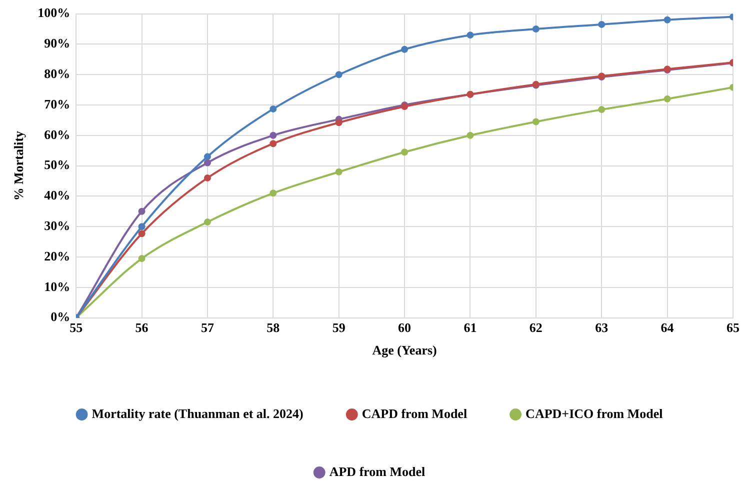 This screenshot has height=495, width=755. Describe the element at coordinates (57, 73) in the screenshot. I see `y-tick-label: 80%` at that location.